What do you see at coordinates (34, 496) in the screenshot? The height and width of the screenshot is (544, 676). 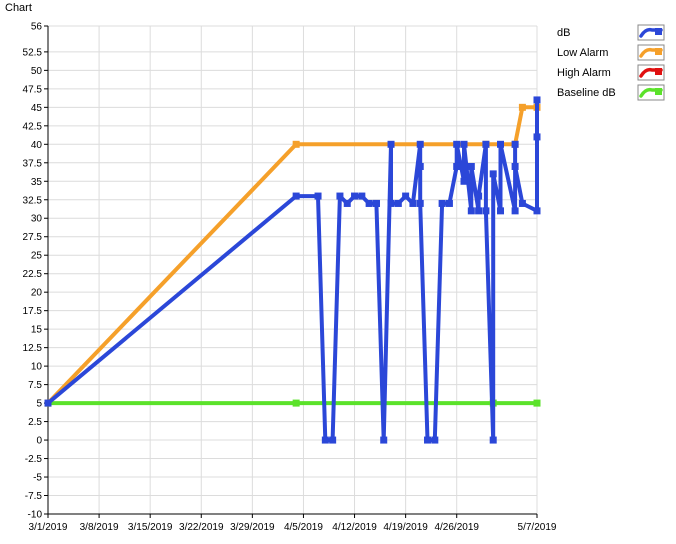 I see `y-tick-label: -7.5` at bounding box center [34, 496].